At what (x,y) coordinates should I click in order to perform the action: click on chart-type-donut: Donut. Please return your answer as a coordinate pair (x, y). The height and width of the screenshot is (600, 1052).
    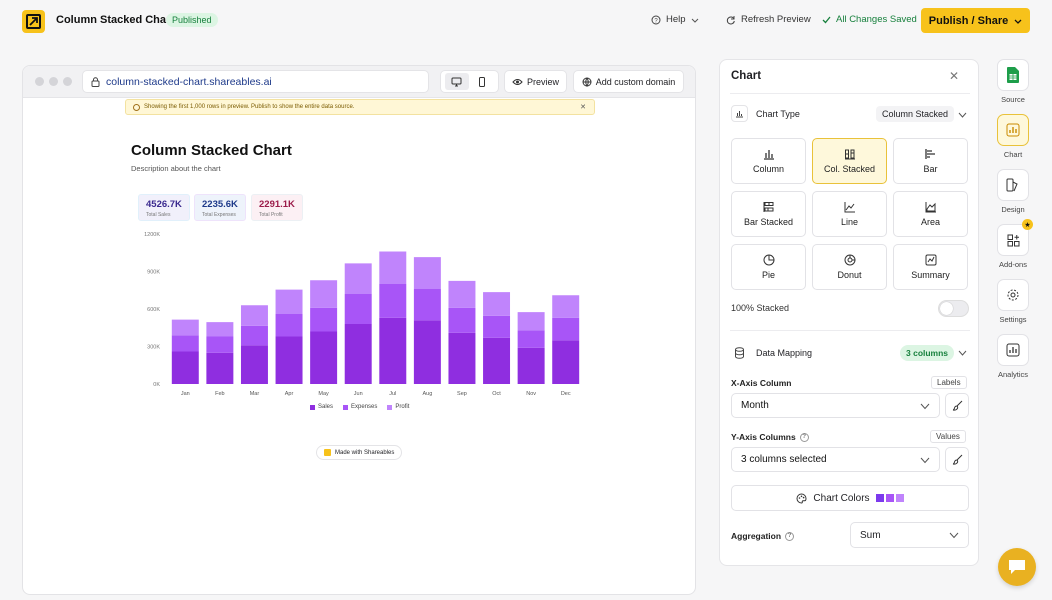
    Looking at the image, I should click on (849, 267).